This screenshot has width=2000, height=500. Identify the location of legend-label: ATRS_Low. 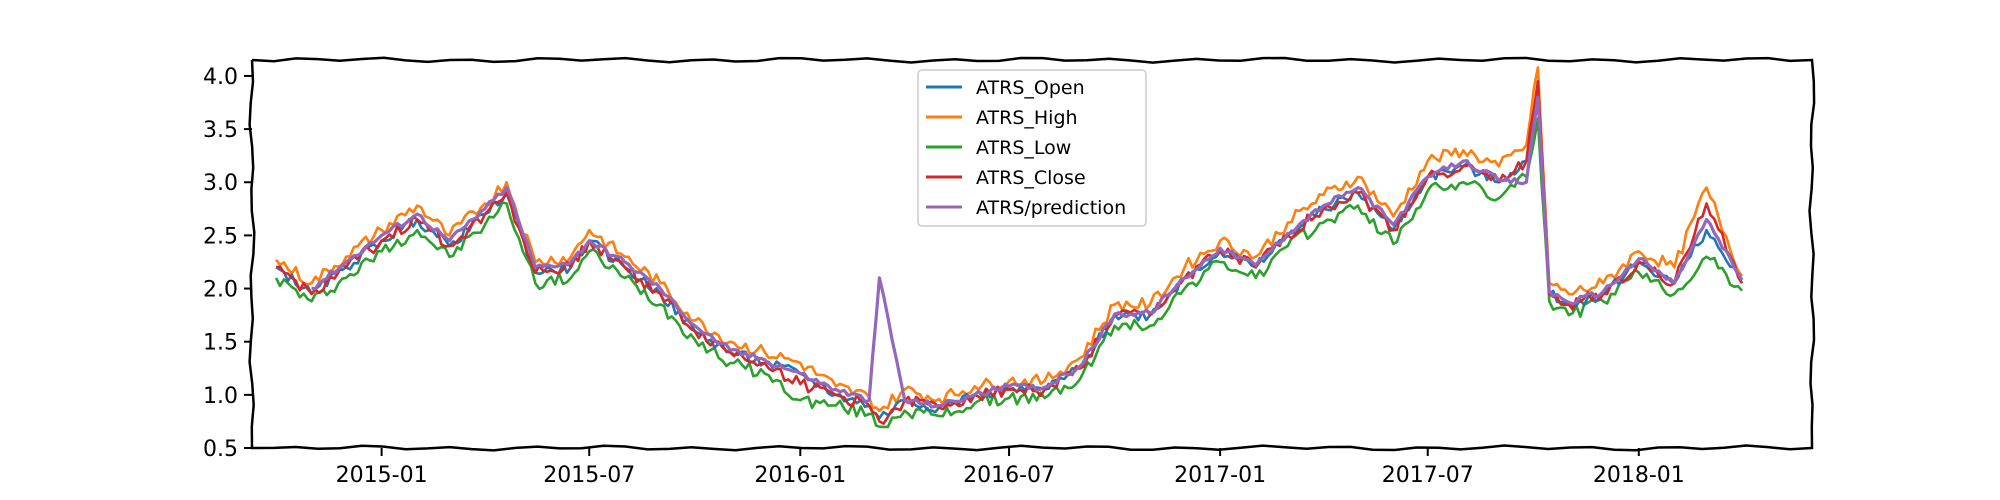
(1023, 148).